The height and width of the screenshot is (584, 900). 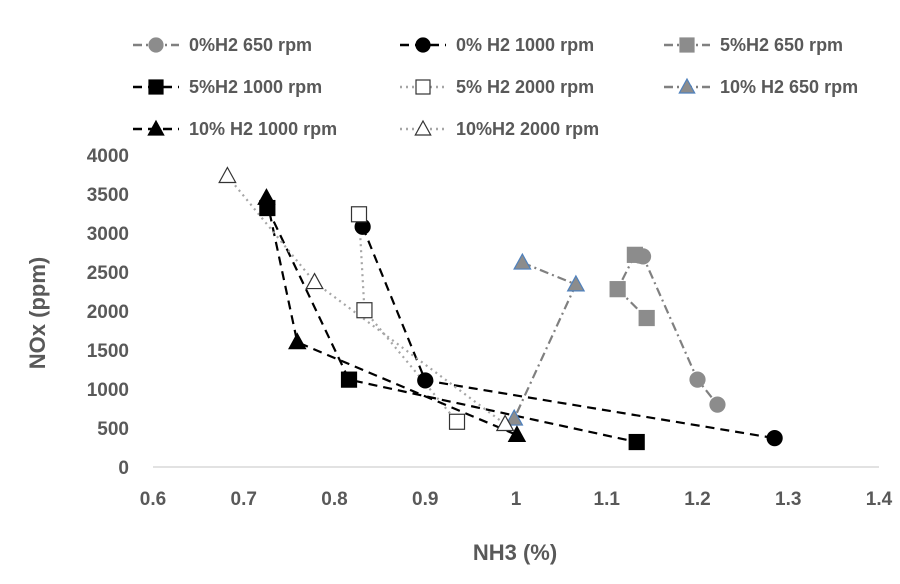 I want to click on y-tick-label: 4000, so click(x=108, y=156).